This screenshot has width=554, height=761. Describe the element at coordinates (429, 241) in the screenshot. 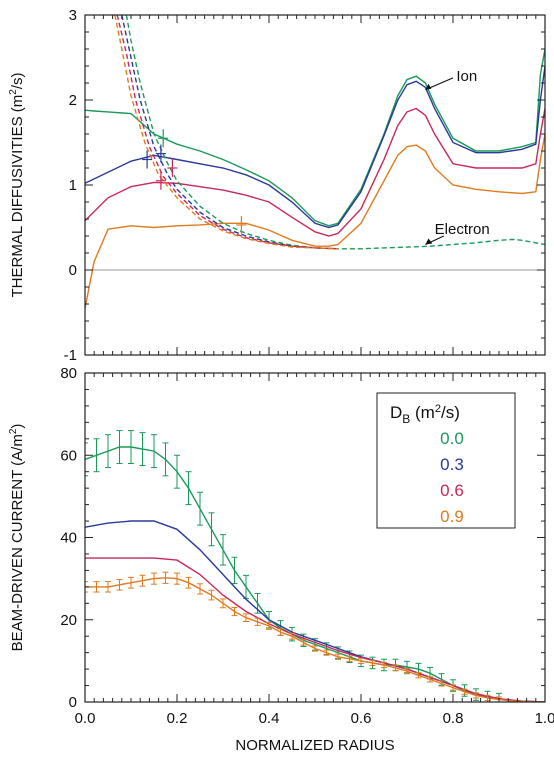

I see `electron-arrowhead` at that location.